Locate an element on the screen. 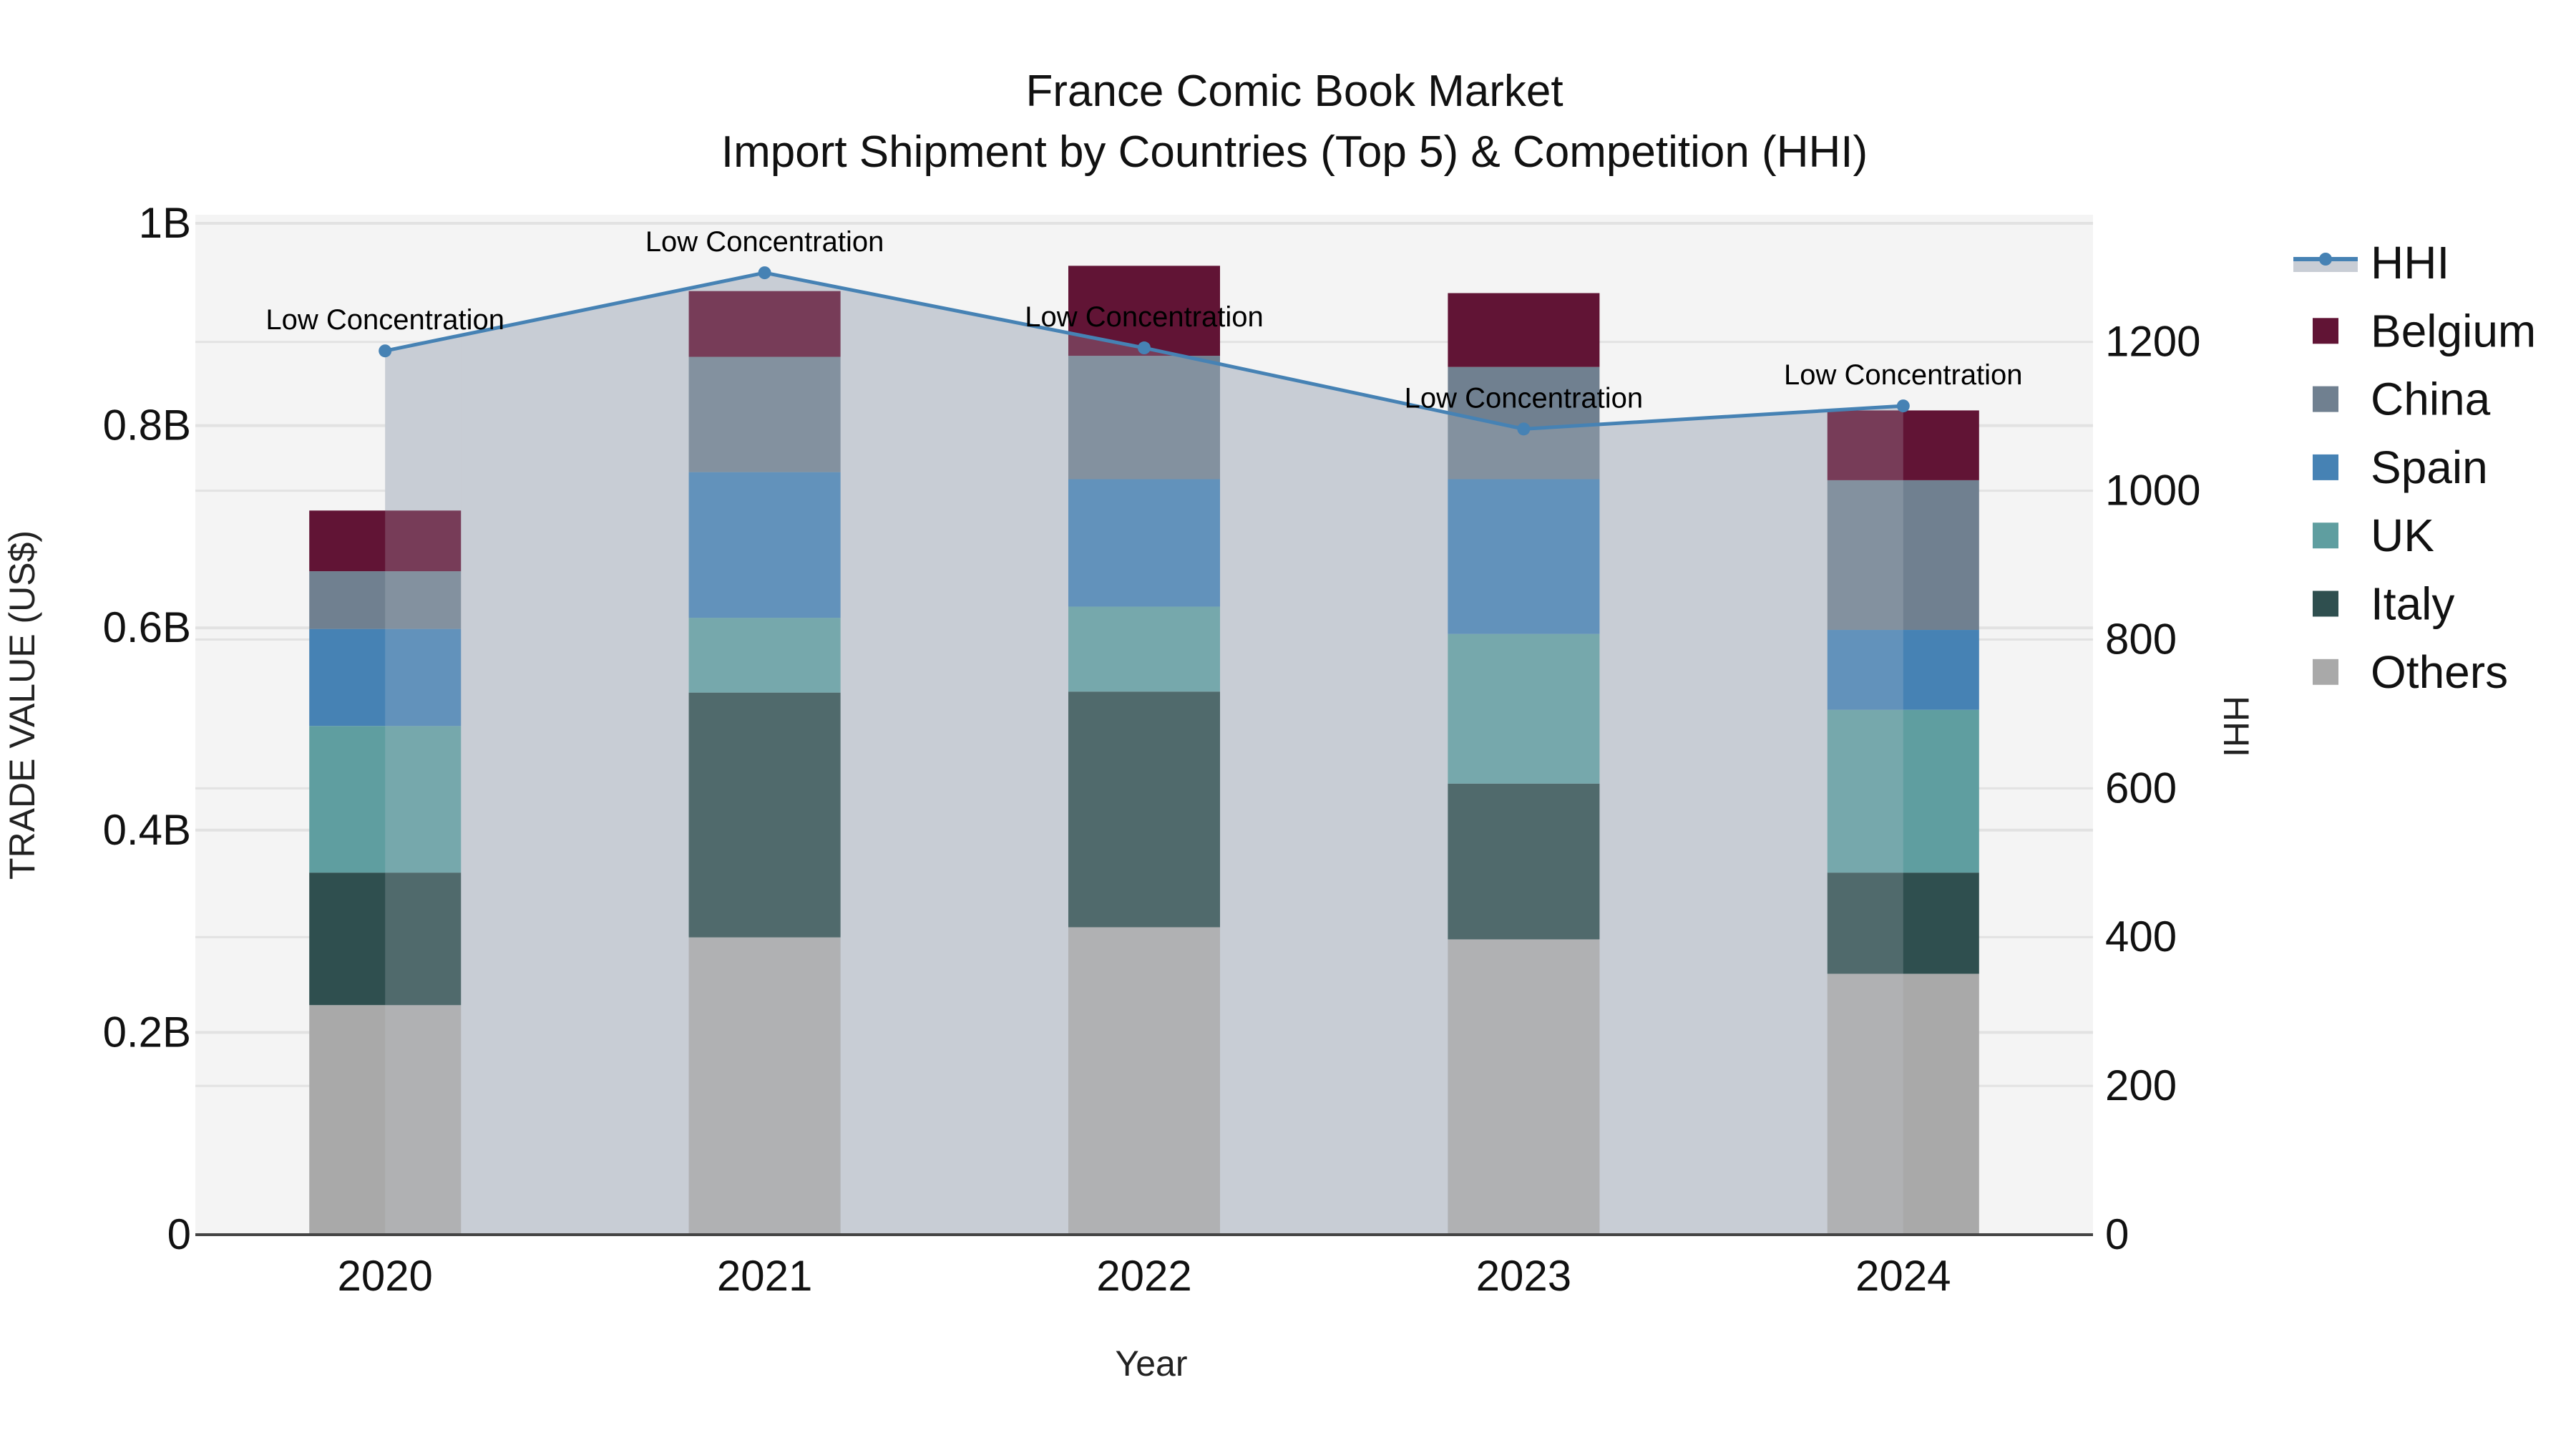 The width and height of the screenshot is (2576, 1453). bar-segment-spain-2020 is located at coordinates (385, 677).